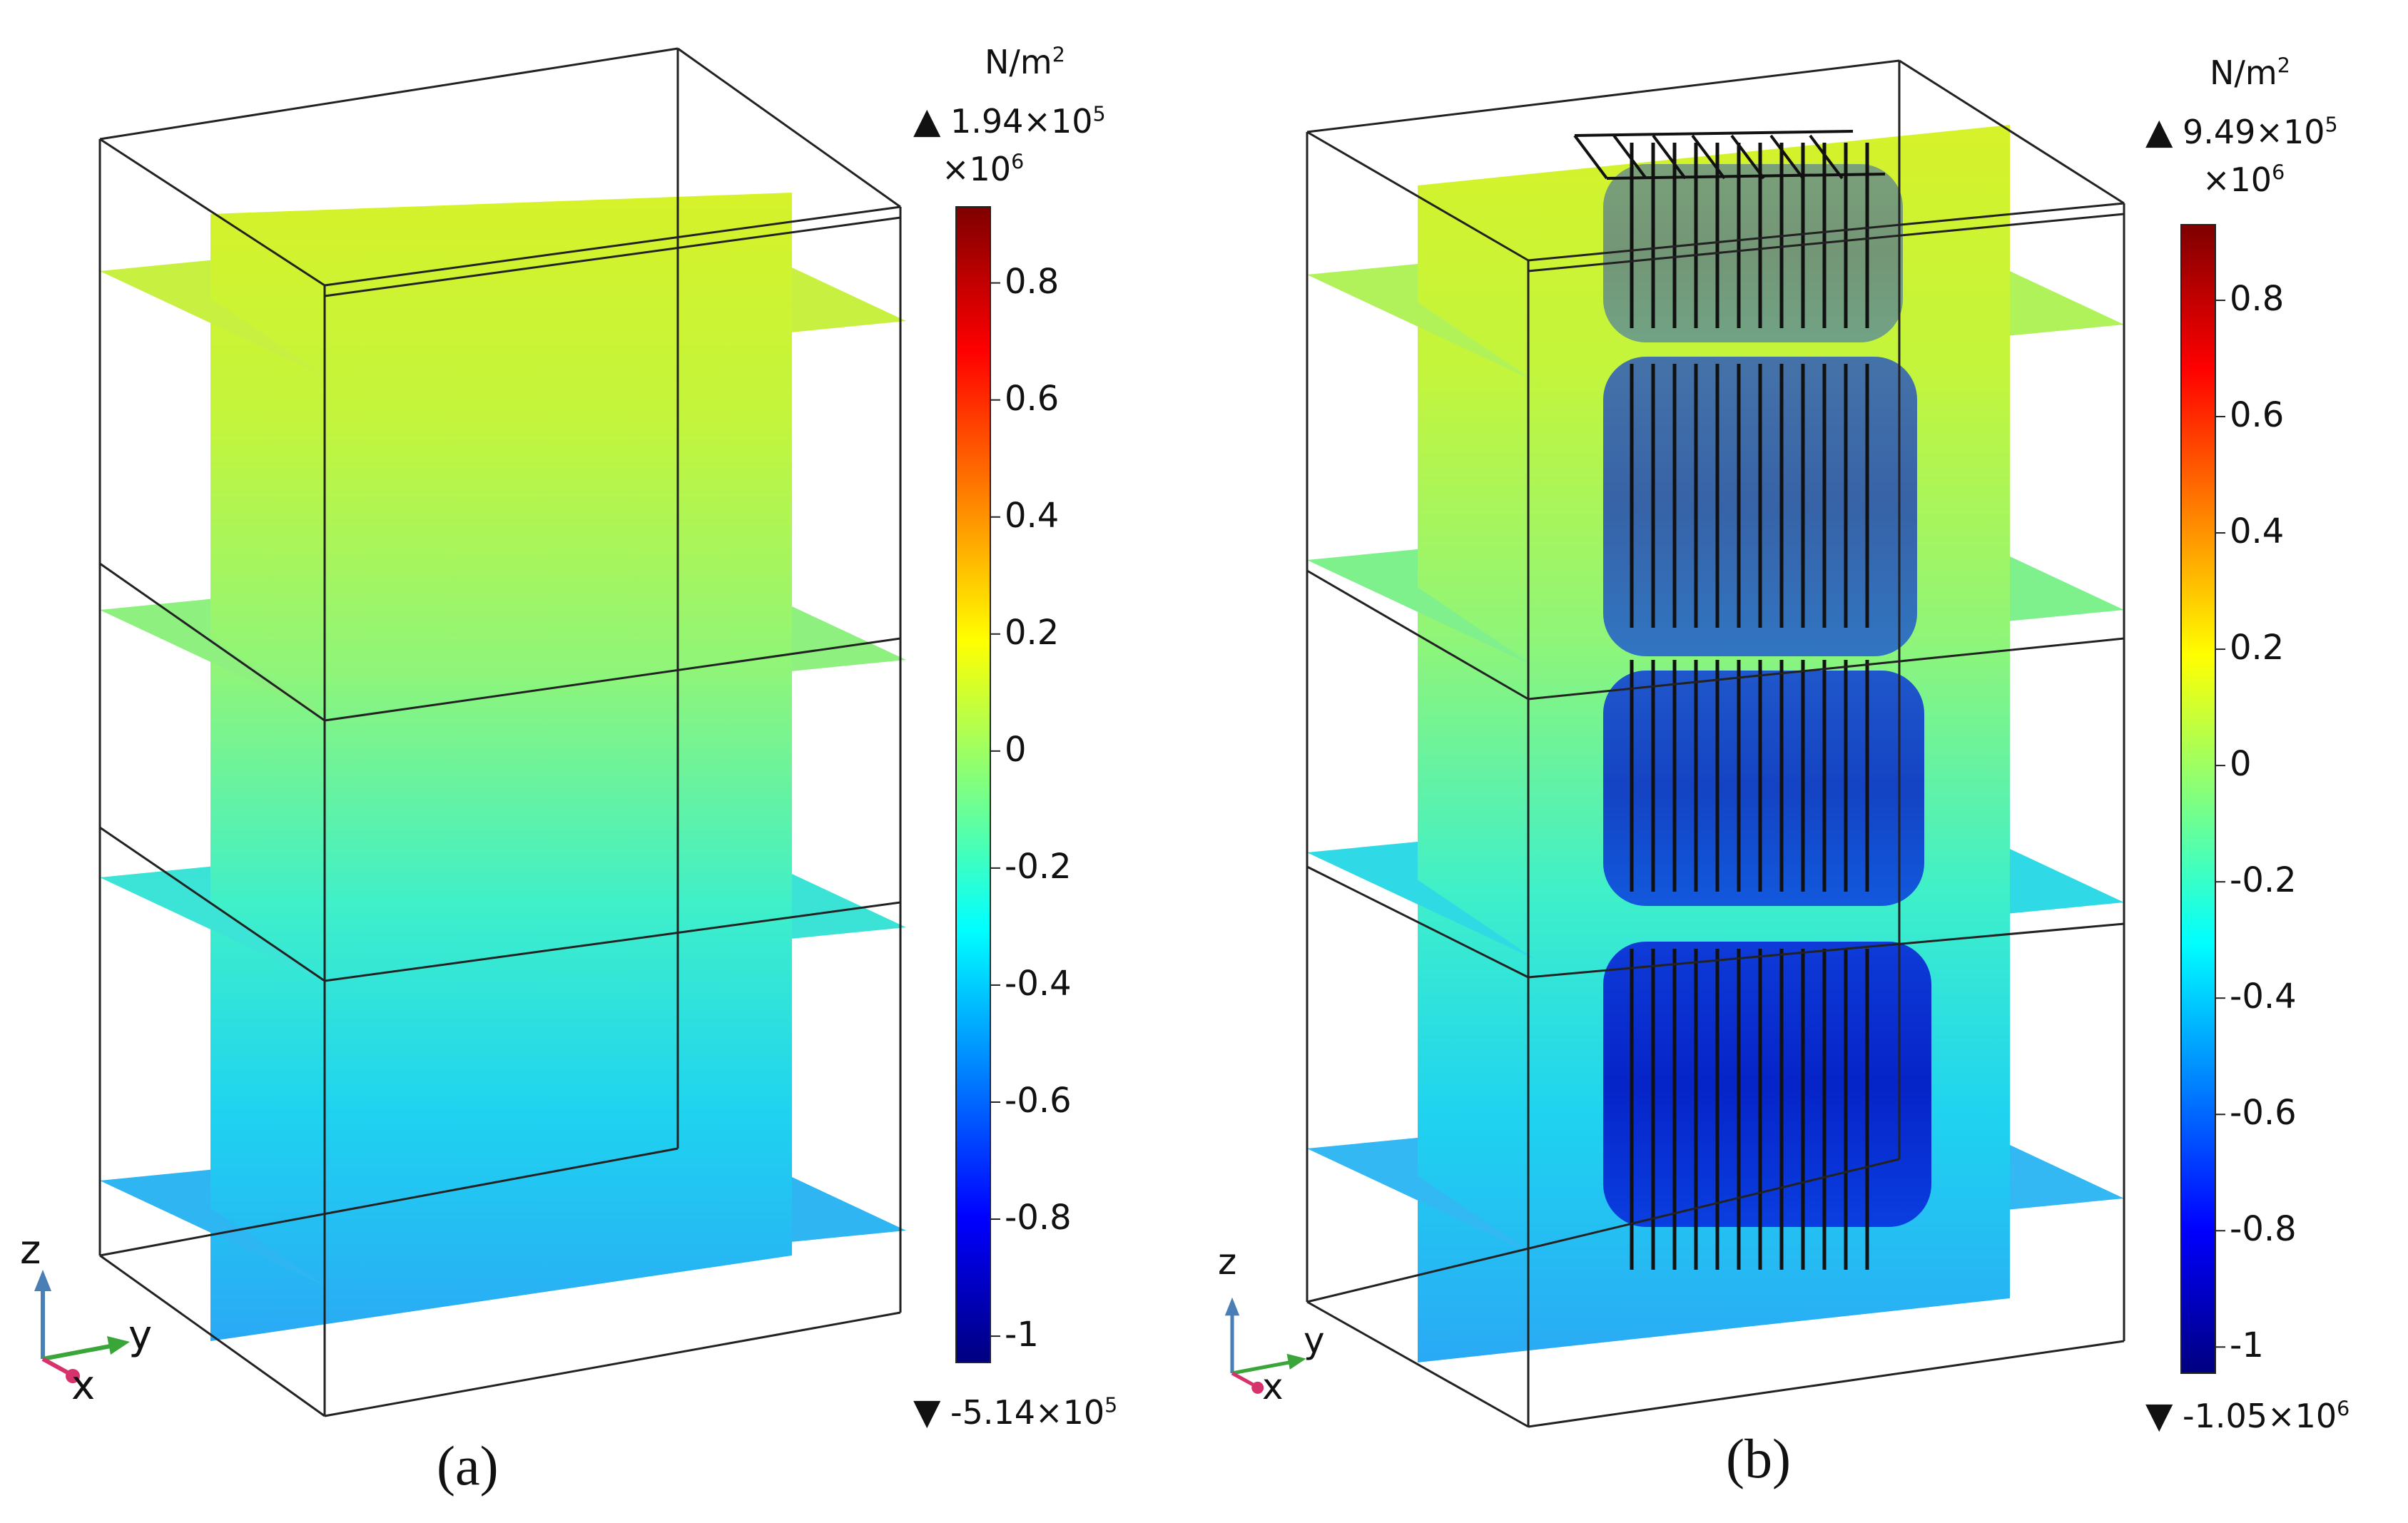 The width and height of the screenshot is (2408, 1523). I want to click on min-value-label-b: ▼ -1.05×106, so click(2247, 1415).